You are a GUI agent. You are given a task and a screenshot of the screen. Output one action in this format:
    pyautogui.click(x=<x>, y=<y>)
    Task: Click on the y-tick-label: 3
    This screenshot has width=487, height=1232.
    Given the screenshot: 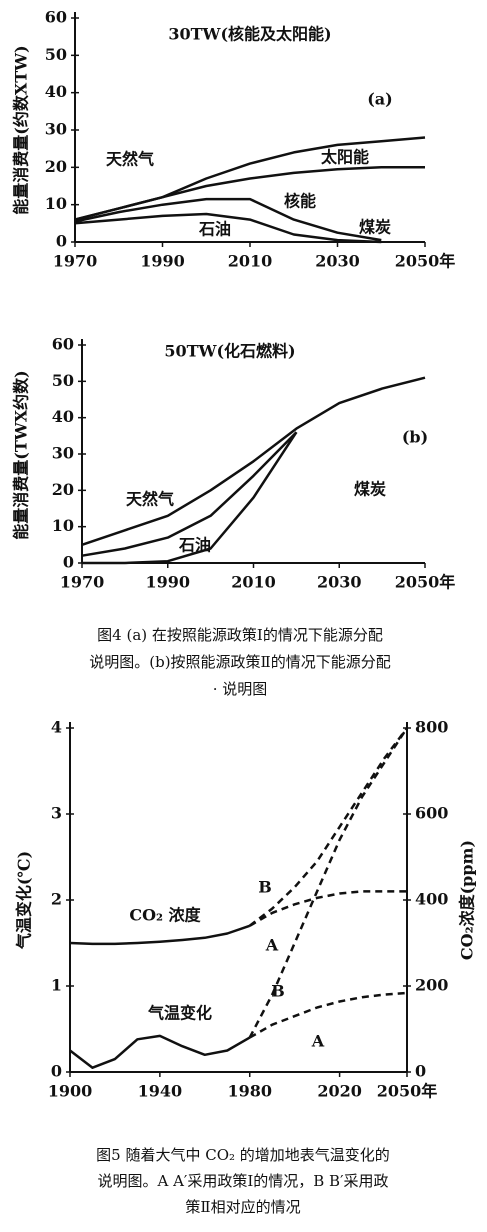 What is the action you would take?
    pyautogui.click(x=56, y=813)
    